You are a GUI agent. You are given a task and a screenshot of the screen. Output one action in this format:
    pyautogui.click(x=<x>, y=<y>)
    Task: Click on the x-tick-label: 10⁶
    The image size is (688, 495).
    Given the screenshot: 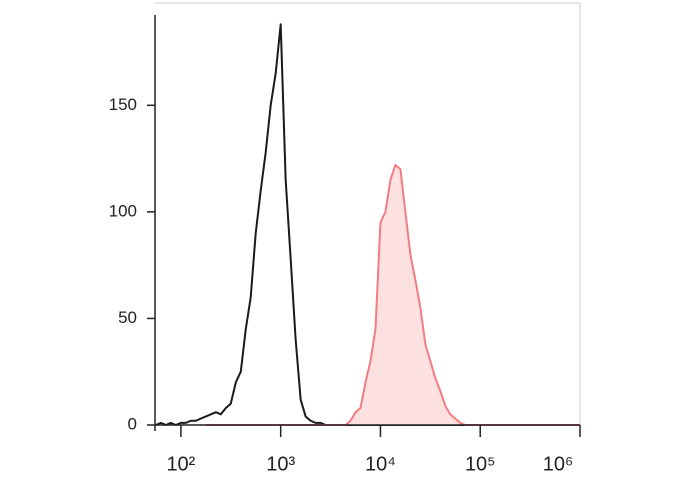 What is the action you would take?
    pyautogui.click(x=558, y=464)
    